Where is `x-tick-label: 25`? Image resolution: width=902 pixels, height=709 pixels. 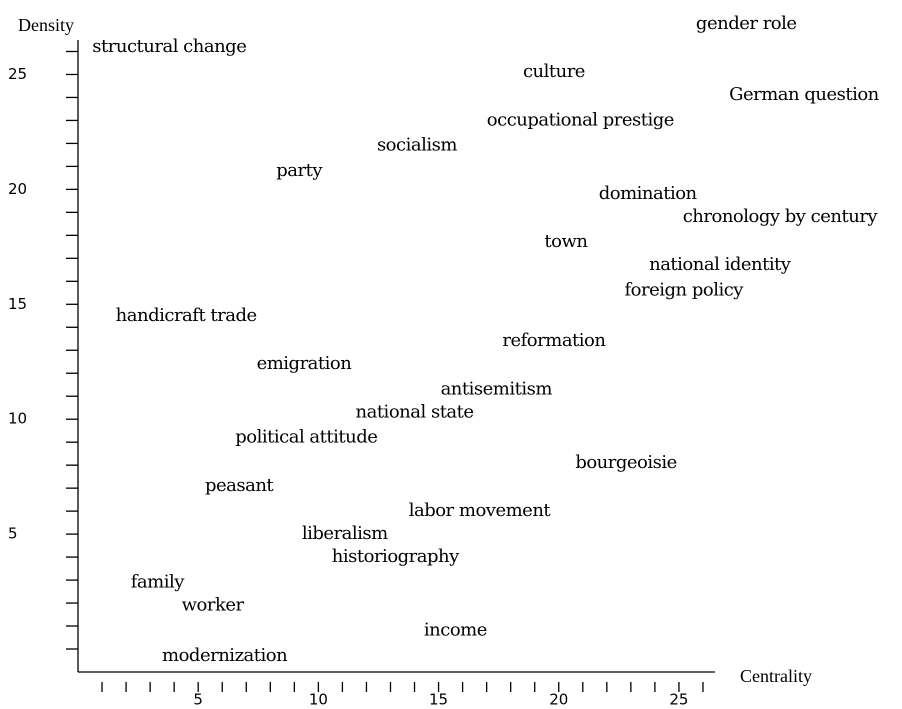 x-tick-label: 25 is located at coordinates (678, 700).